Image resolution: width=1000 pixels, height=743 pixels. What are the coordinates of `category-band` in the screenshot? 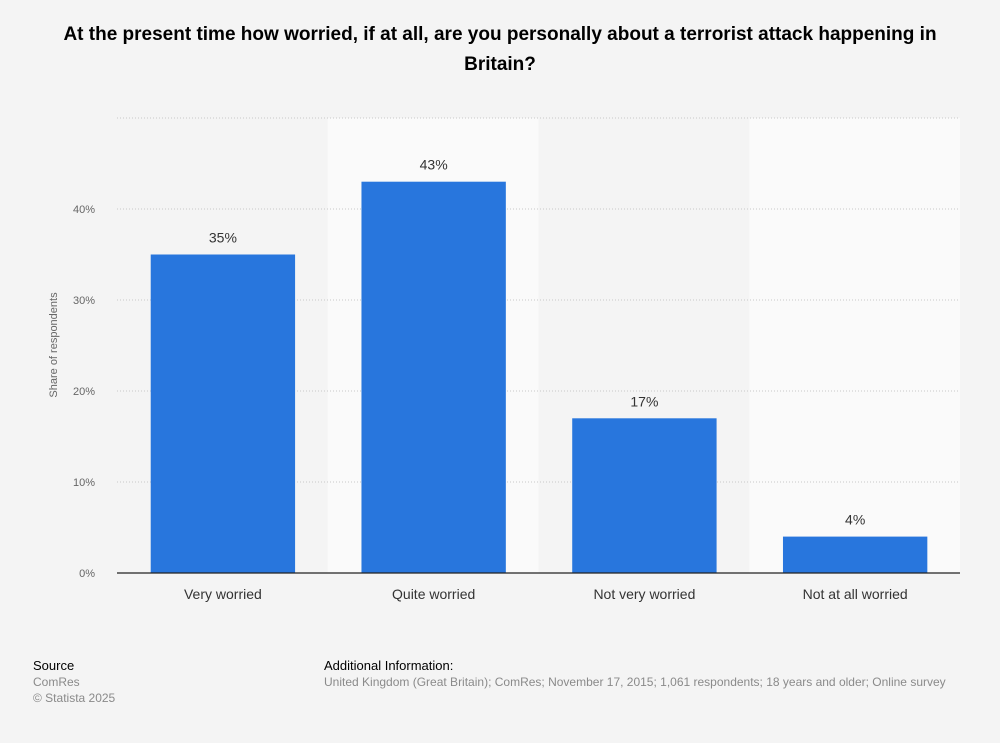 It's located at (854, 345).